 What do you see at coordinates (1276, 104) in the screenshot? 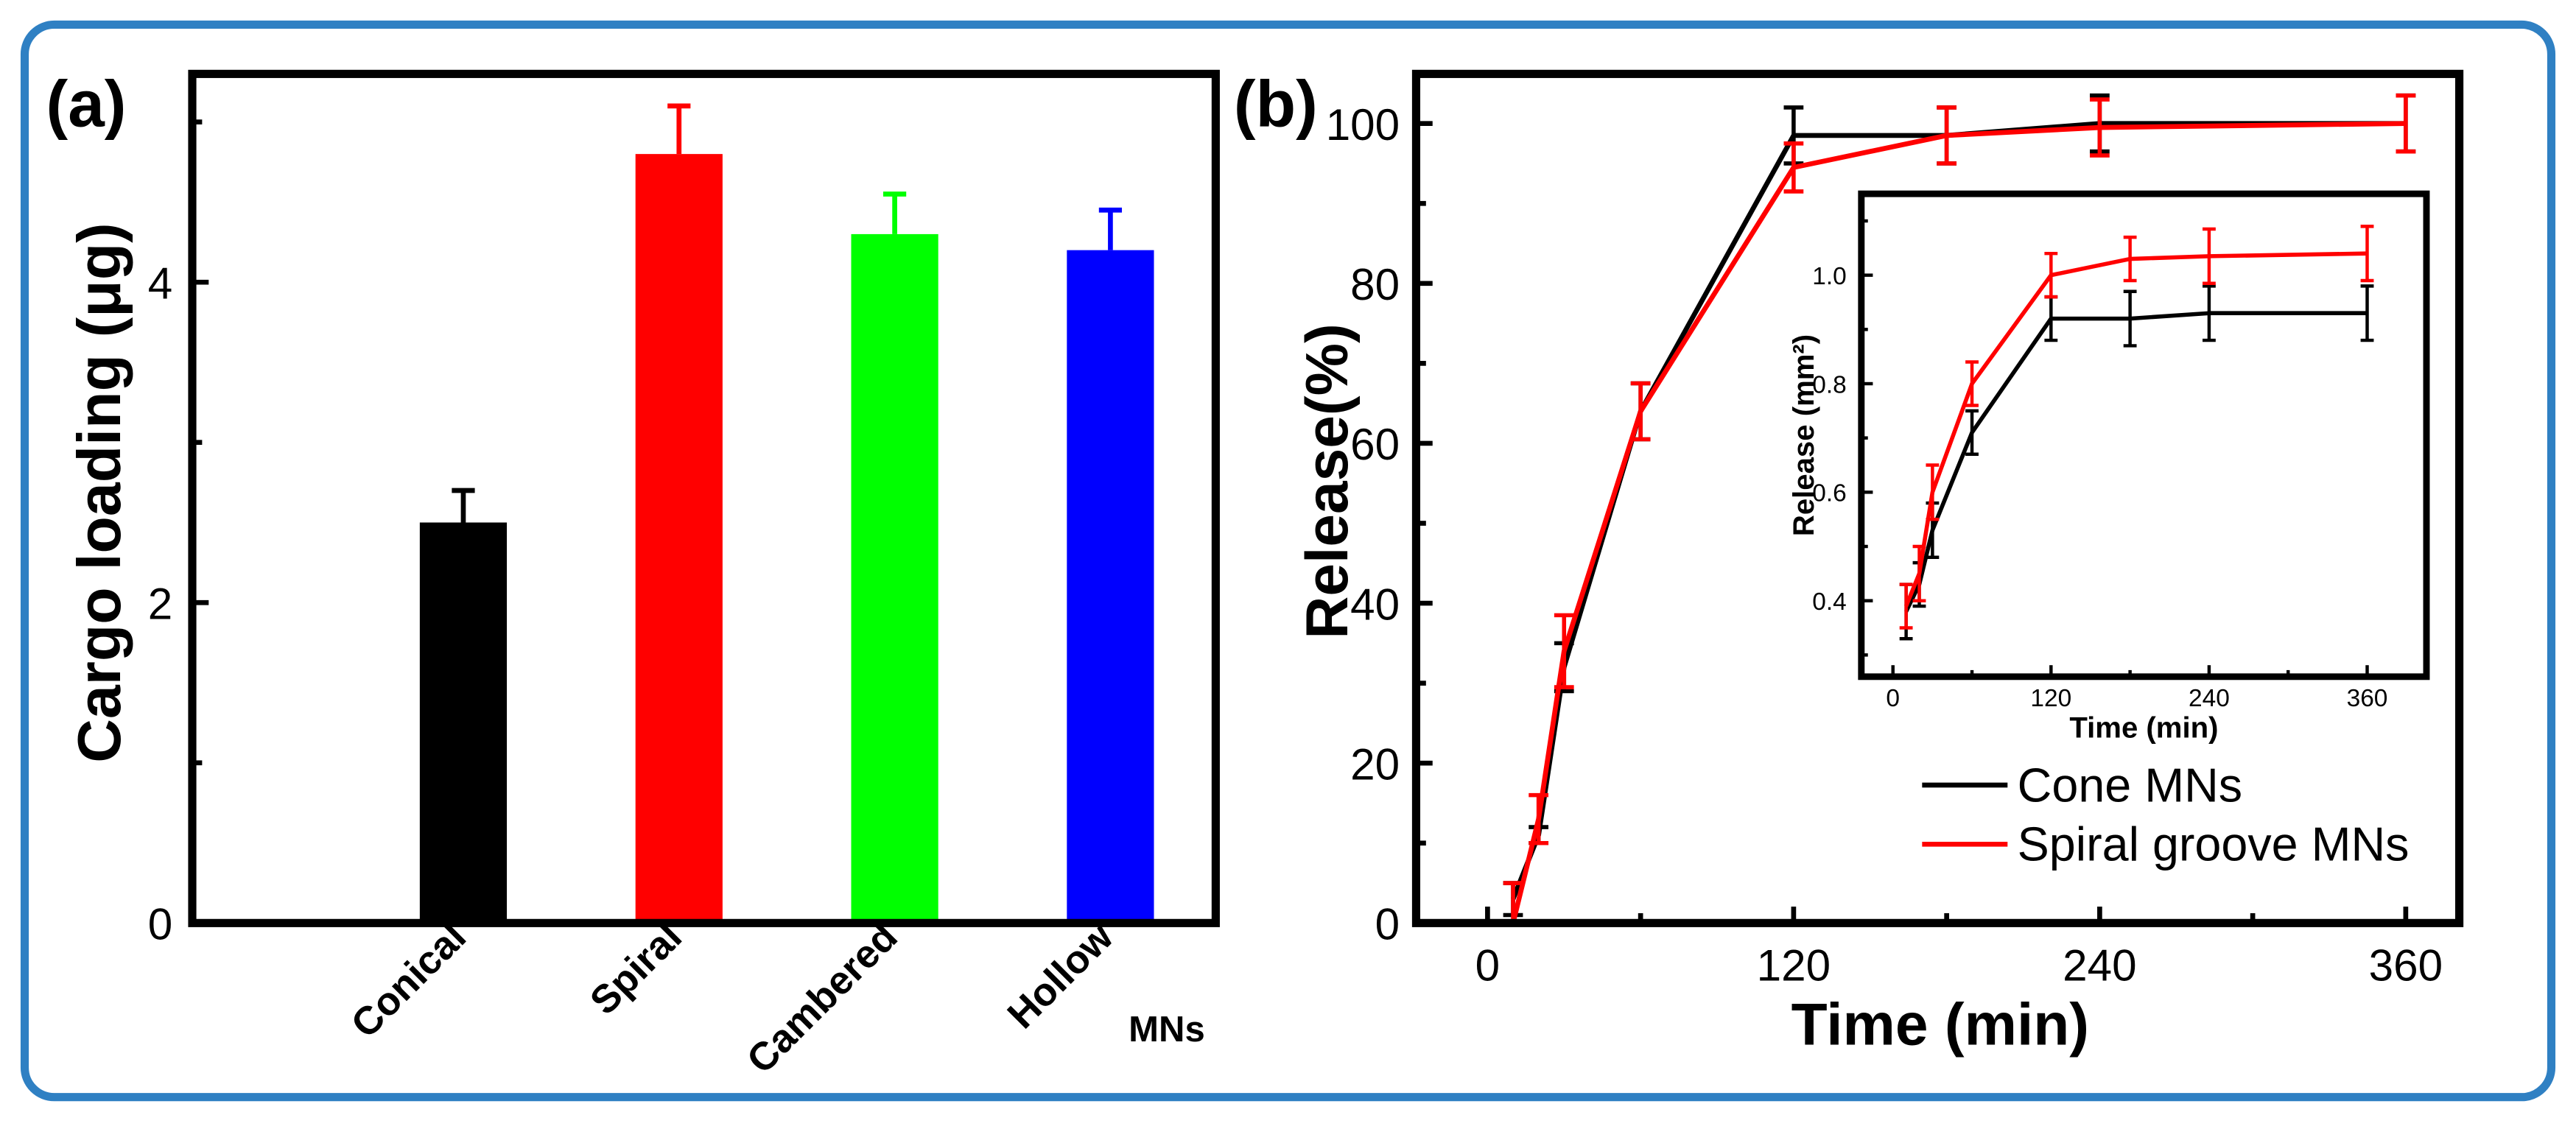
I see `panel-b-label: (b)` at bounding box center [1276, 104].